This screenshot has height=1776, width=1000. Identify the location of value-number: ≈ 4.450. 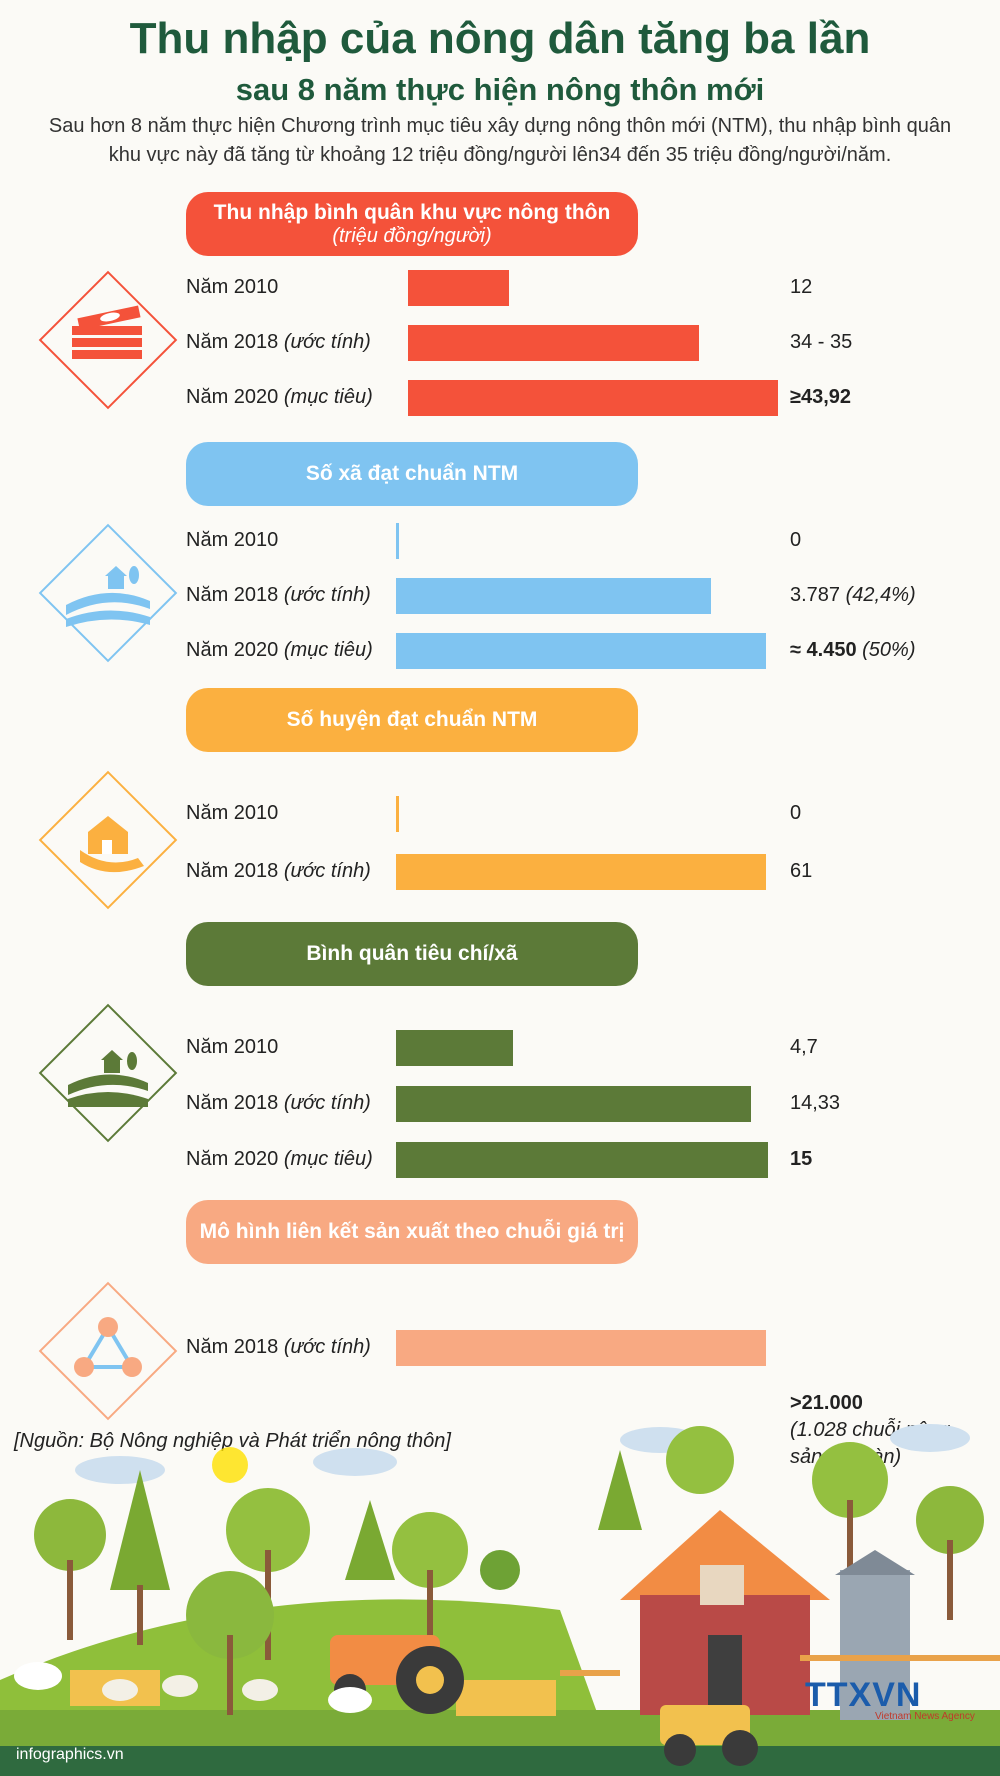
(823, 650).